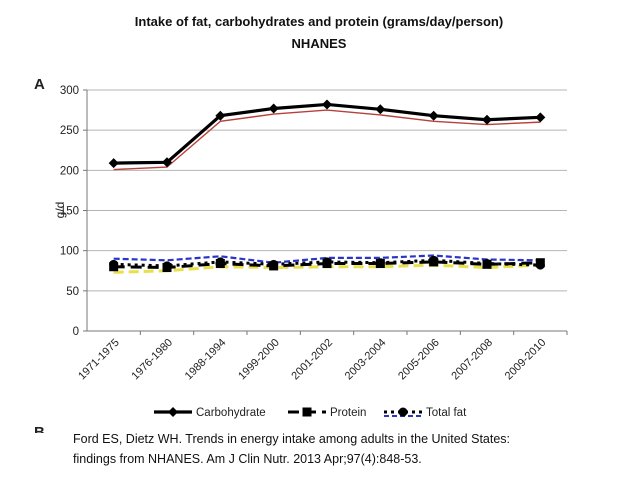 The width and height of the screenshot is (638, 479). What do you see at coordinates (526, 360) in the screenshot?
I see `x-tick-label: 2009-2010` at bounding box center [526, 360].